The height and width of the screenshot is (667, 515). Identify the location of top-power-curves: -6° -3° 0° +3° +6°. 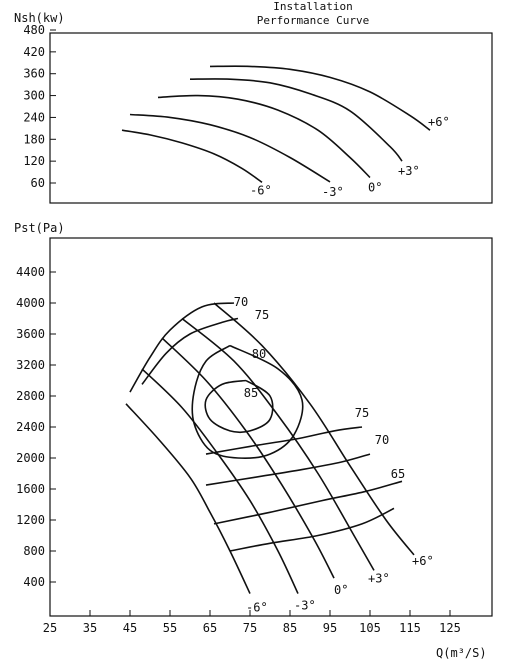
(285, 132).